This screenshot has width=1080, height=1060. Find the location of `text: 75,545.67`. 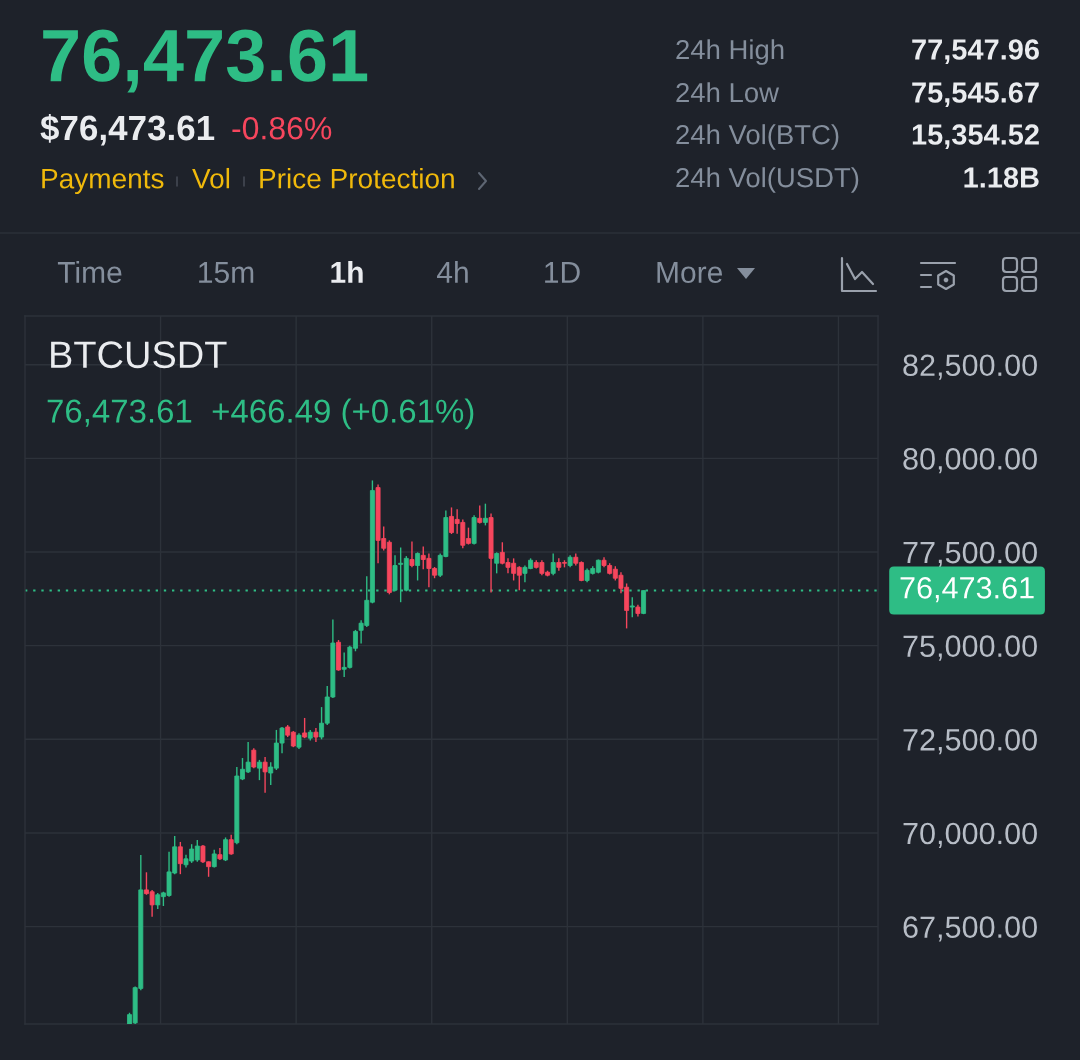

text: 75,545.67 is located at coordinates (975, 94).